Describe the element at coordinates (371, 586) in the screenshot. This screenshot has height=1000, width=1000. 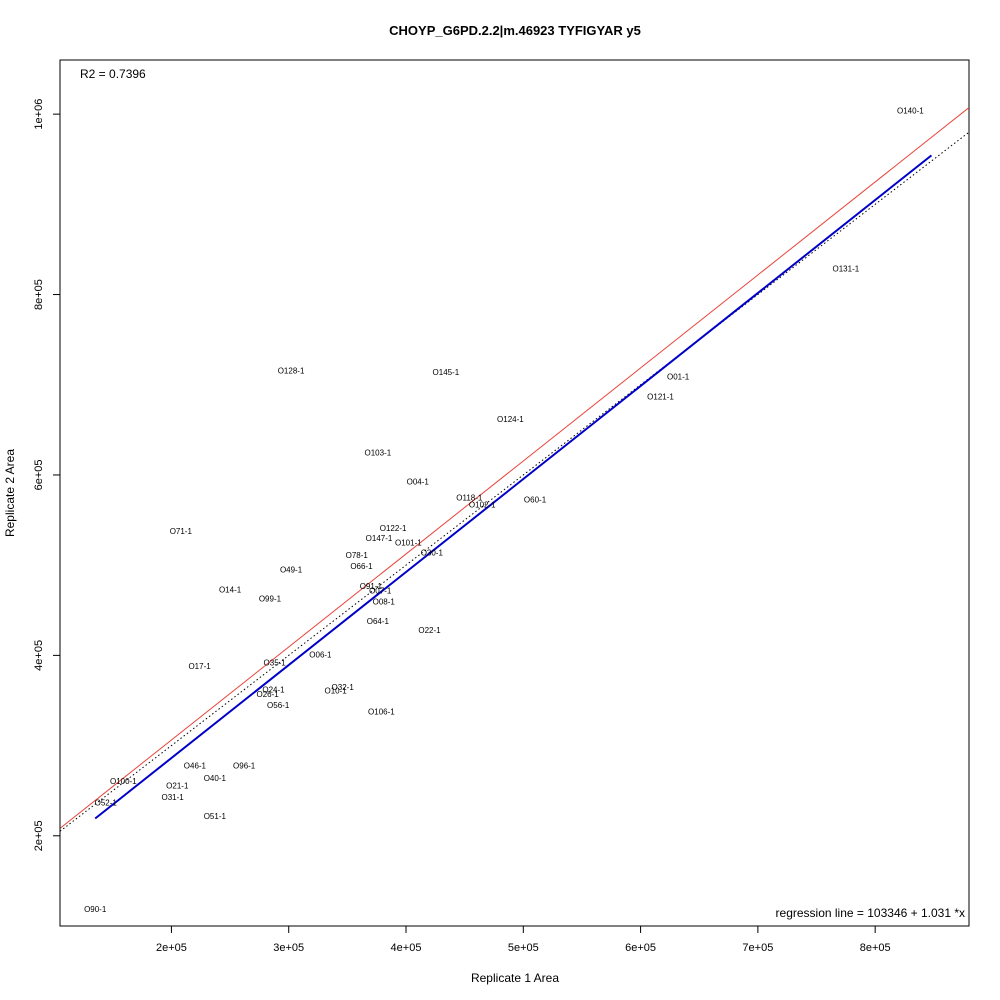
I see `point-label: O91-1` at that location.